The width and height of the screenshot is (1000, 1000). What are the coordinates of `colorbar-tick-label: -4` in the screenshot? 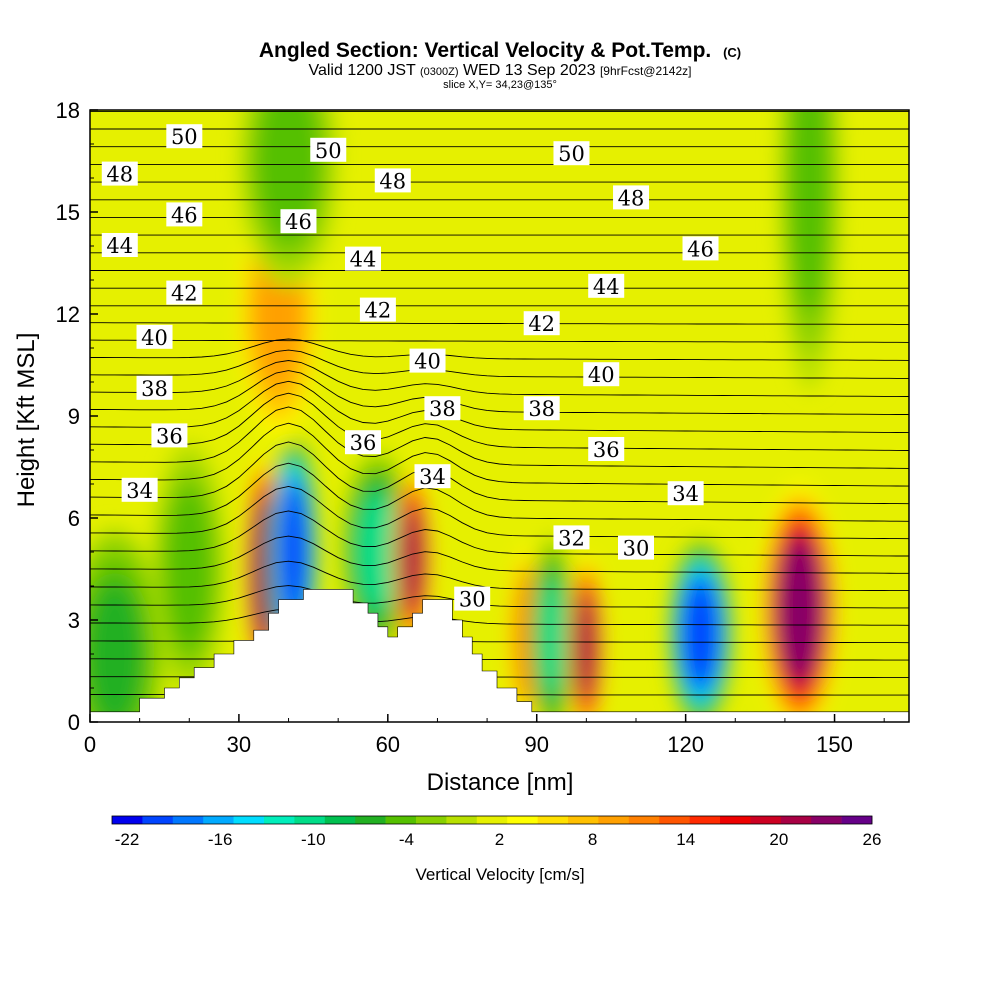 It's located at (406, 839).